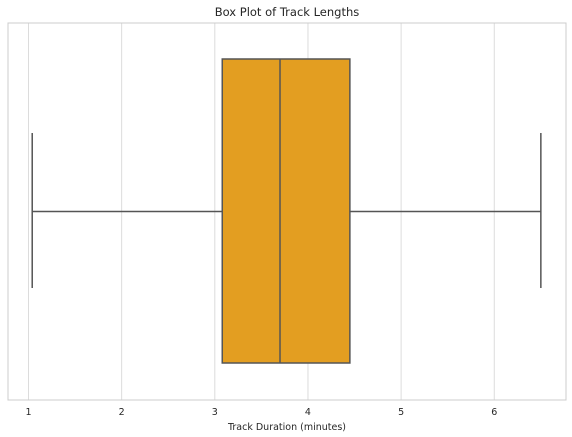 The height and width of the screenshot is (437, 572). What do you see at coordinates (122, 412) in the screenshot?
I see `x-tick-label-2: 2` at bounding box center [122, 412].